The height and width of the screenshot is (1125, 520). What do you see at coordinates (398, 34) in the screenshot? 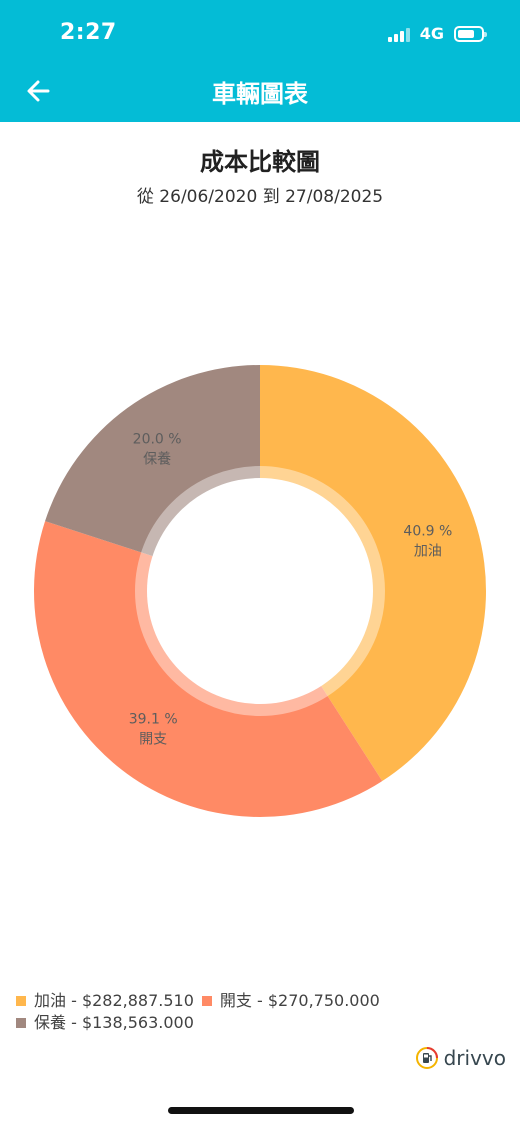
I see `signal-icon` at bounding box center [398, 34].